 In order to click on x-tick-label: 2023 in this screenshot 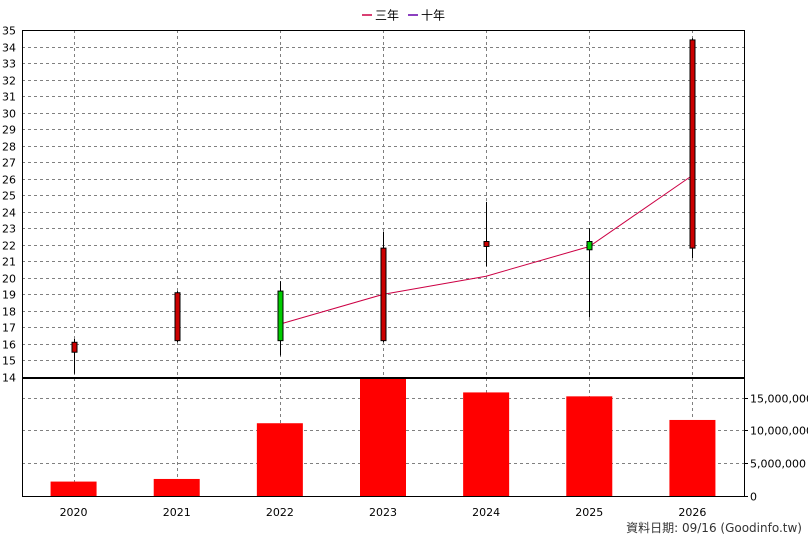, I will do `click(383, 512)`.